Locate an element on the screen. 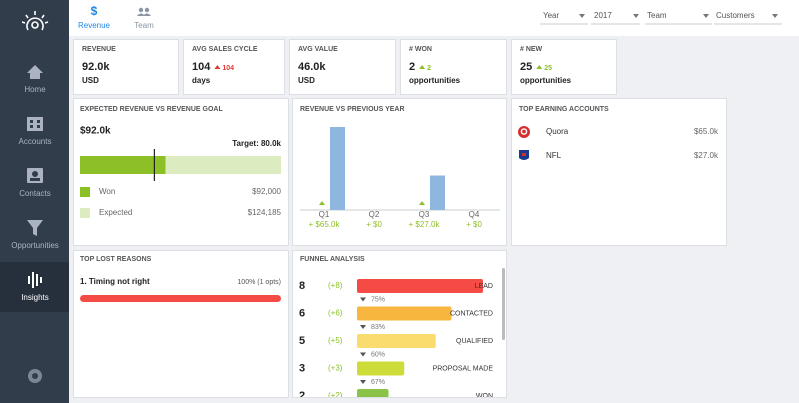 The height and width of the screenshot is (403, 799). stage-change: (+2) is located at coordinates (335, 395).